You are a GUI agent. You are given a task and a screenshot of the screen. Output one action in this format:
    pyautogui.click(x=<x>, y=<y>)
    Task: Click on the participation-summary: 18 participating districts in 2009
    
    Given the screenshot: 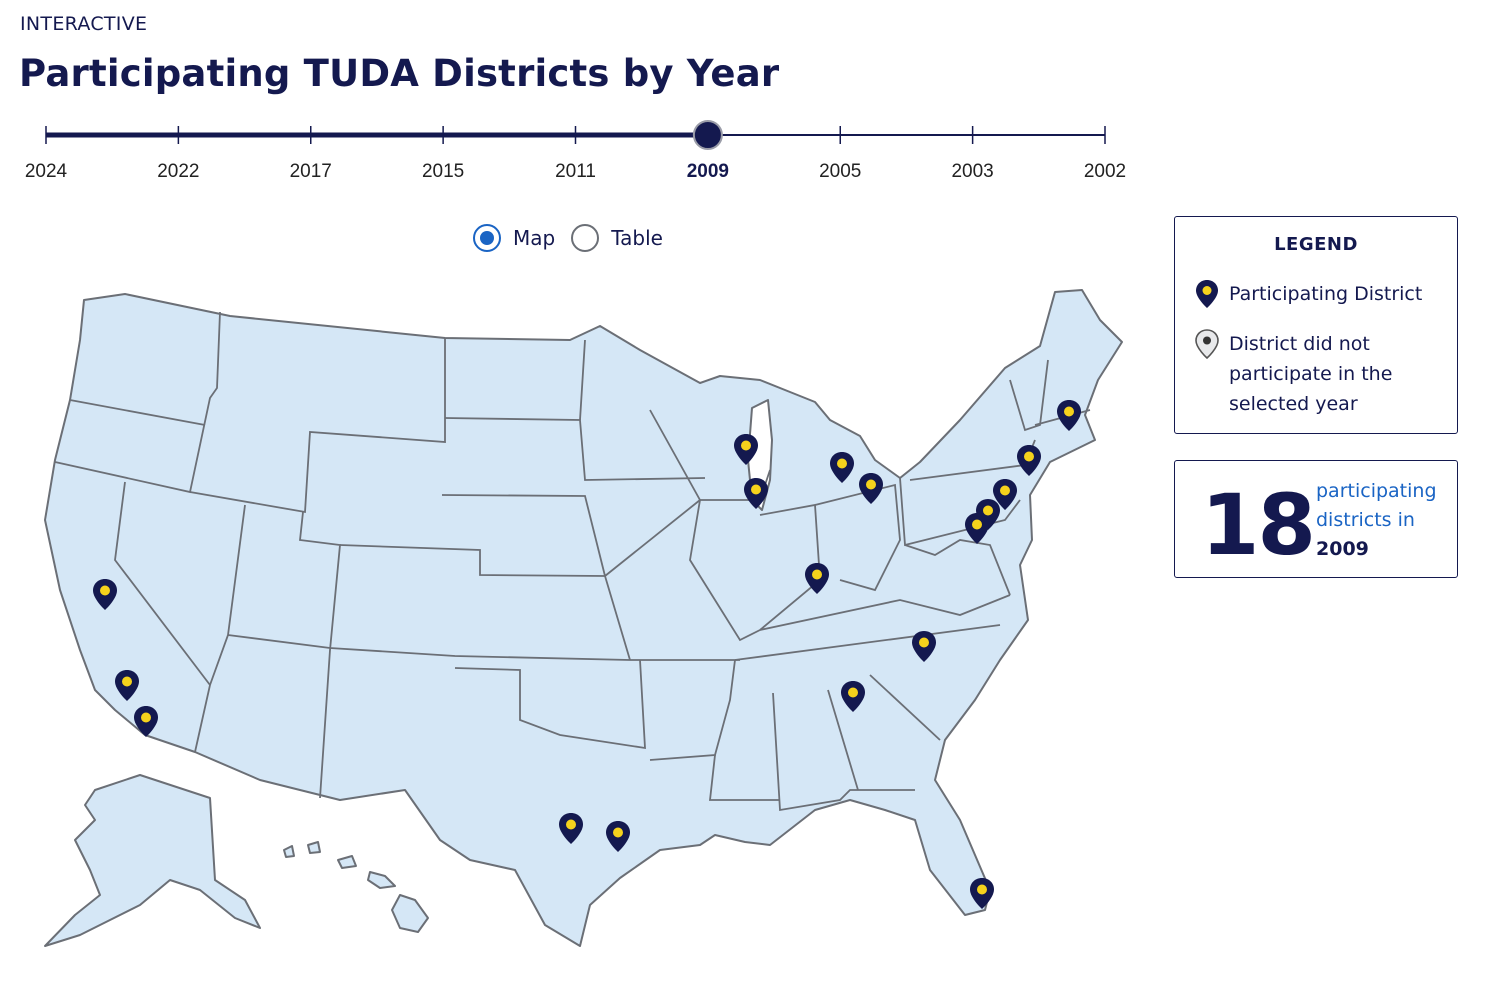 What is the action you would take?
    pyautogui.click(x=1316, y=519)
    